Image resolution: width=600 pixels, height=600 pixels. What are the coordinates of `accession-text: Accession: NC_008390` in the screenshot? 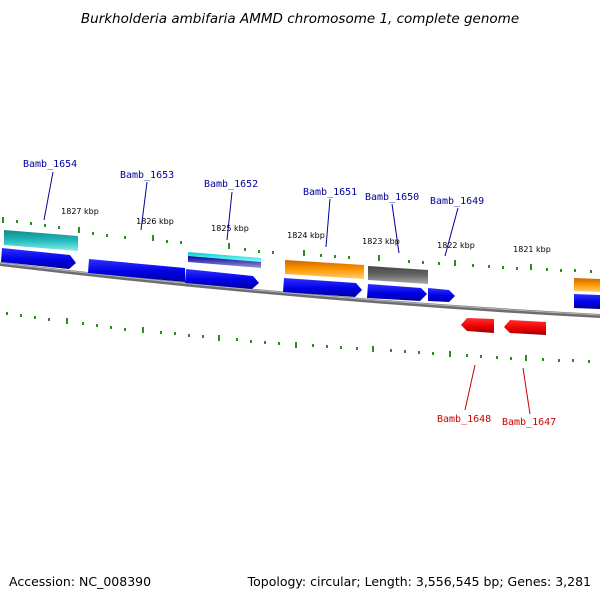 It's located at (80, 581).